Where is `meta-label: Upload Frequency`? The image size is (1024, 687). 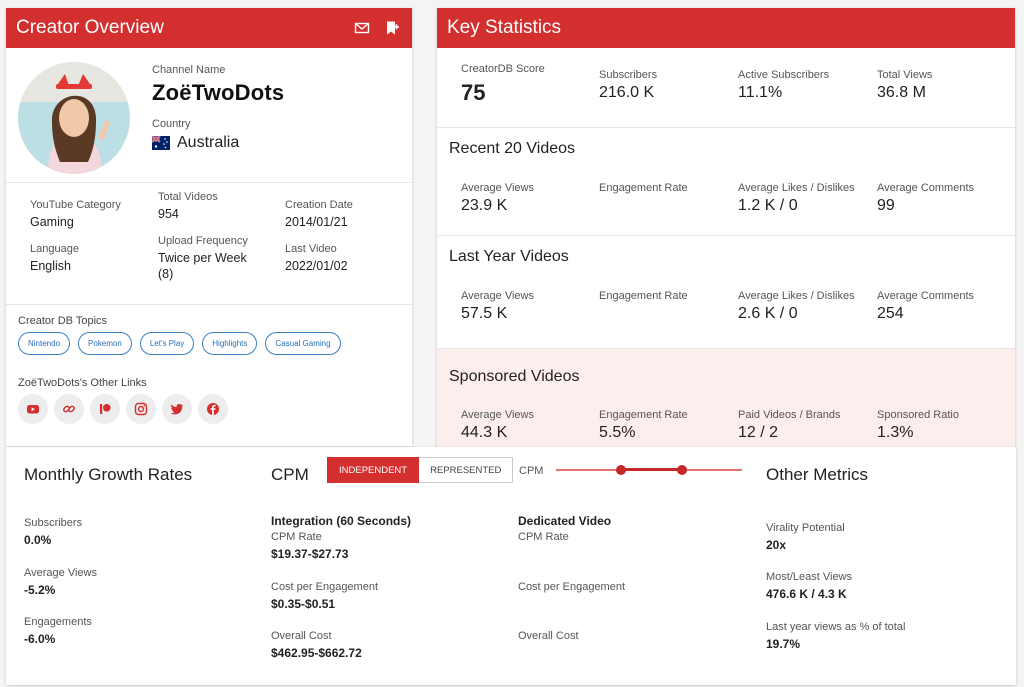 meta-label: Upload Frequency is located at coordinates (203, 241).